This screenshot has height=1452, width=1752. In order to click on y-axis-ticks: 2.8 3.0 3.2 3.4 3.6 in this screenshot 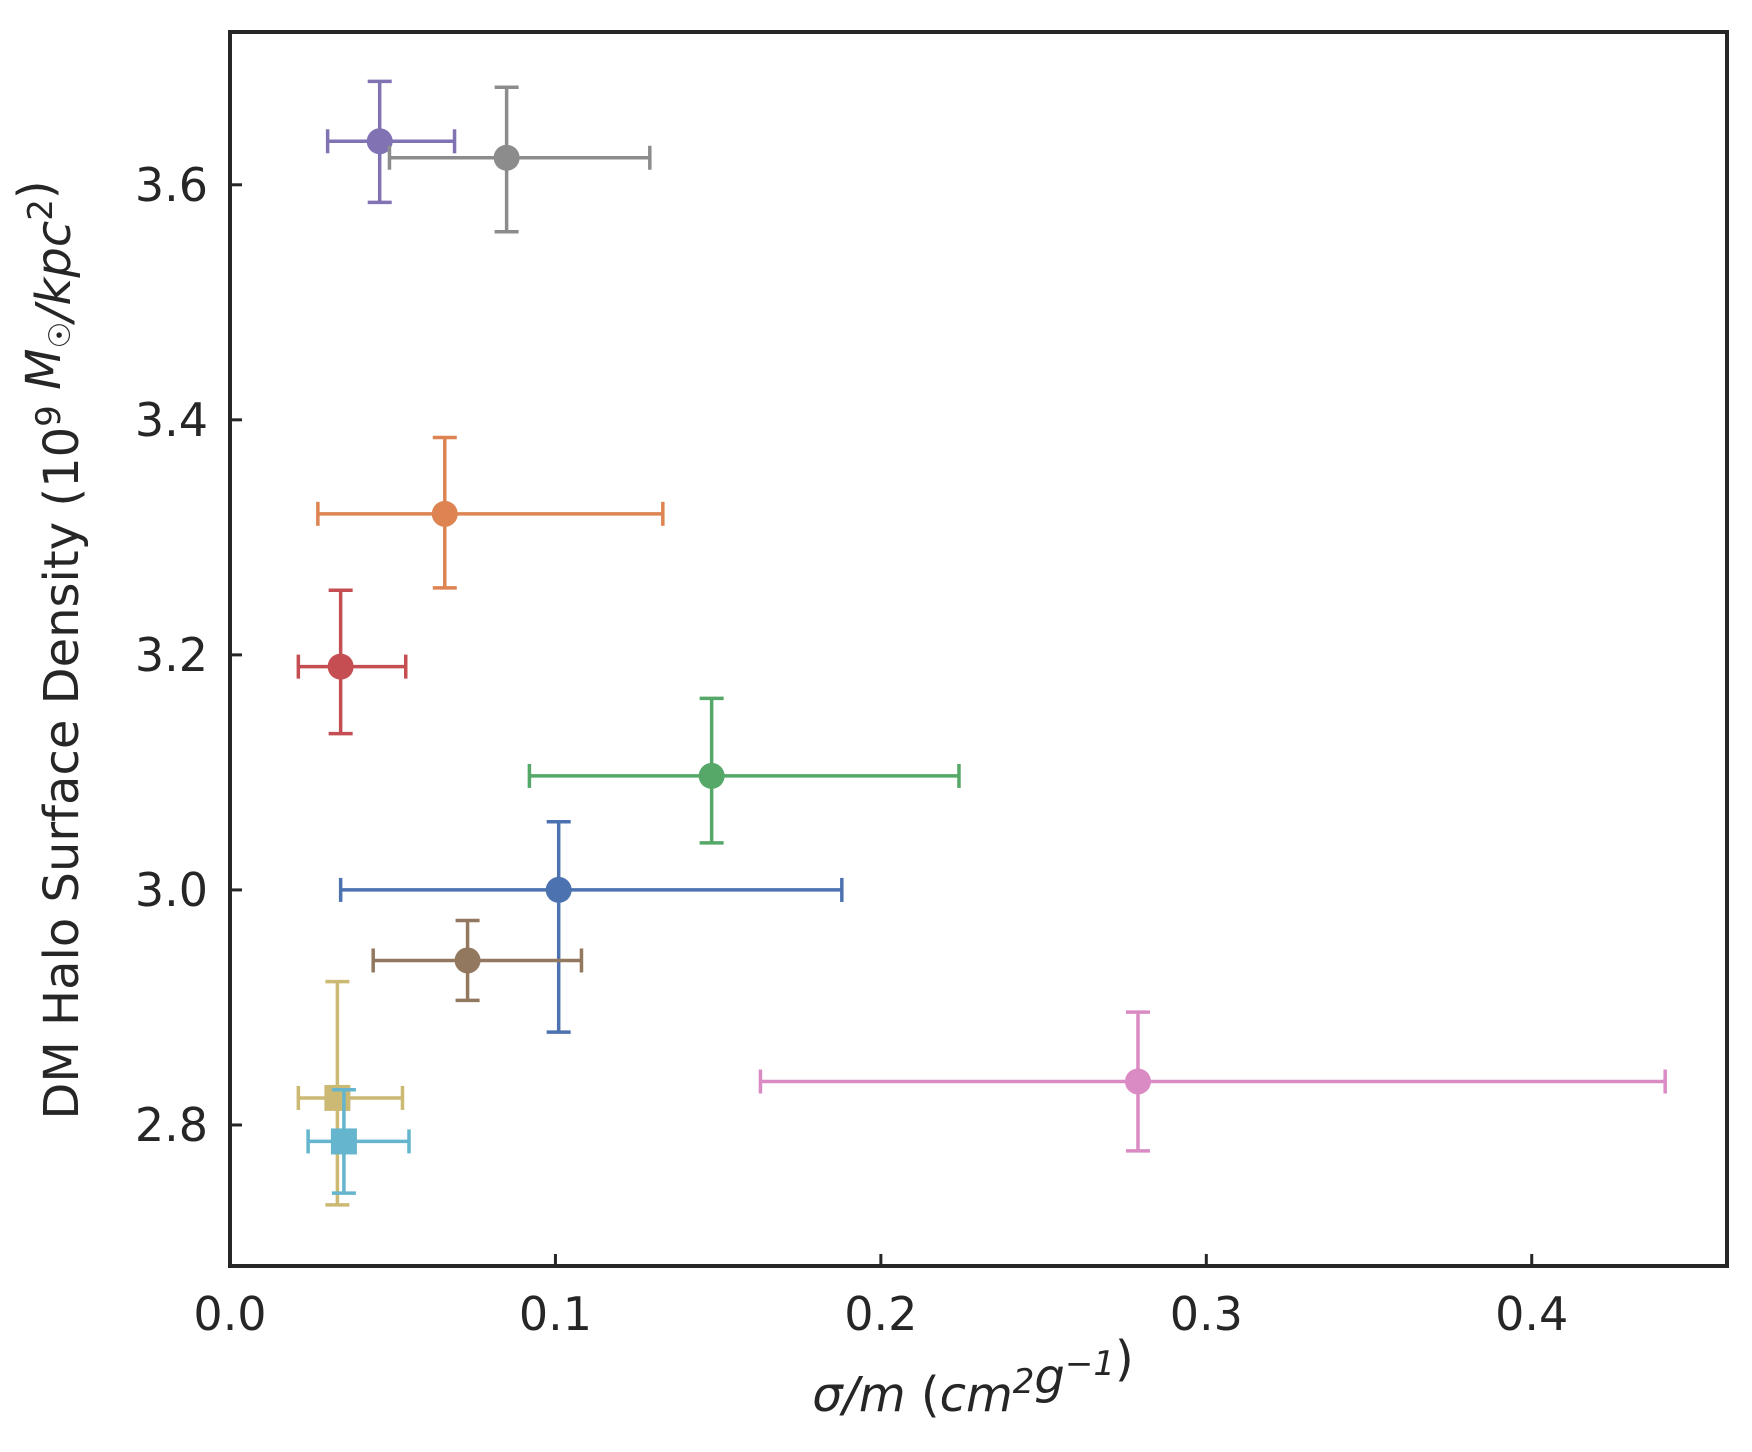, I will do `click(188, 655)`.